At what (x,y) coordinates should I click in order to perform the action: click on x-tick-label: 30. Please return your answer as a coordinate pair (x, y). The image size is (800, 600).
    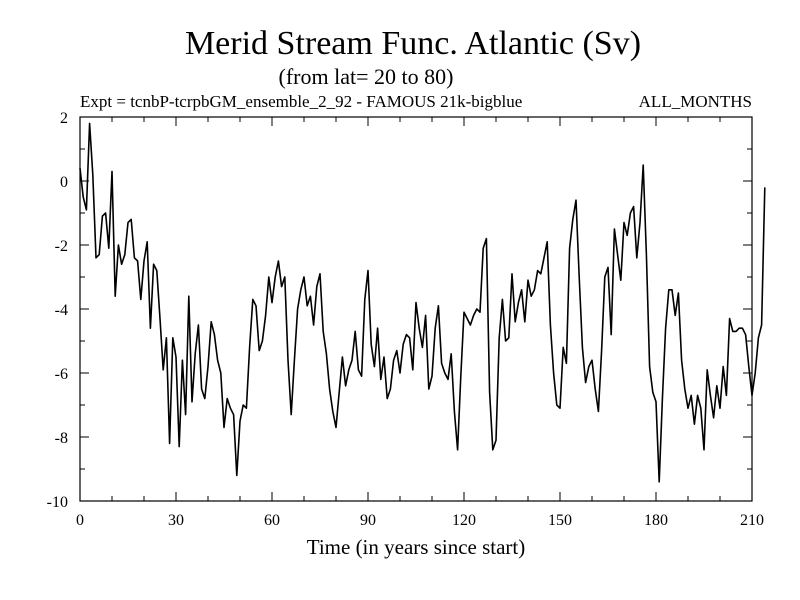
    Looking at the image, I should click on (176, 520).